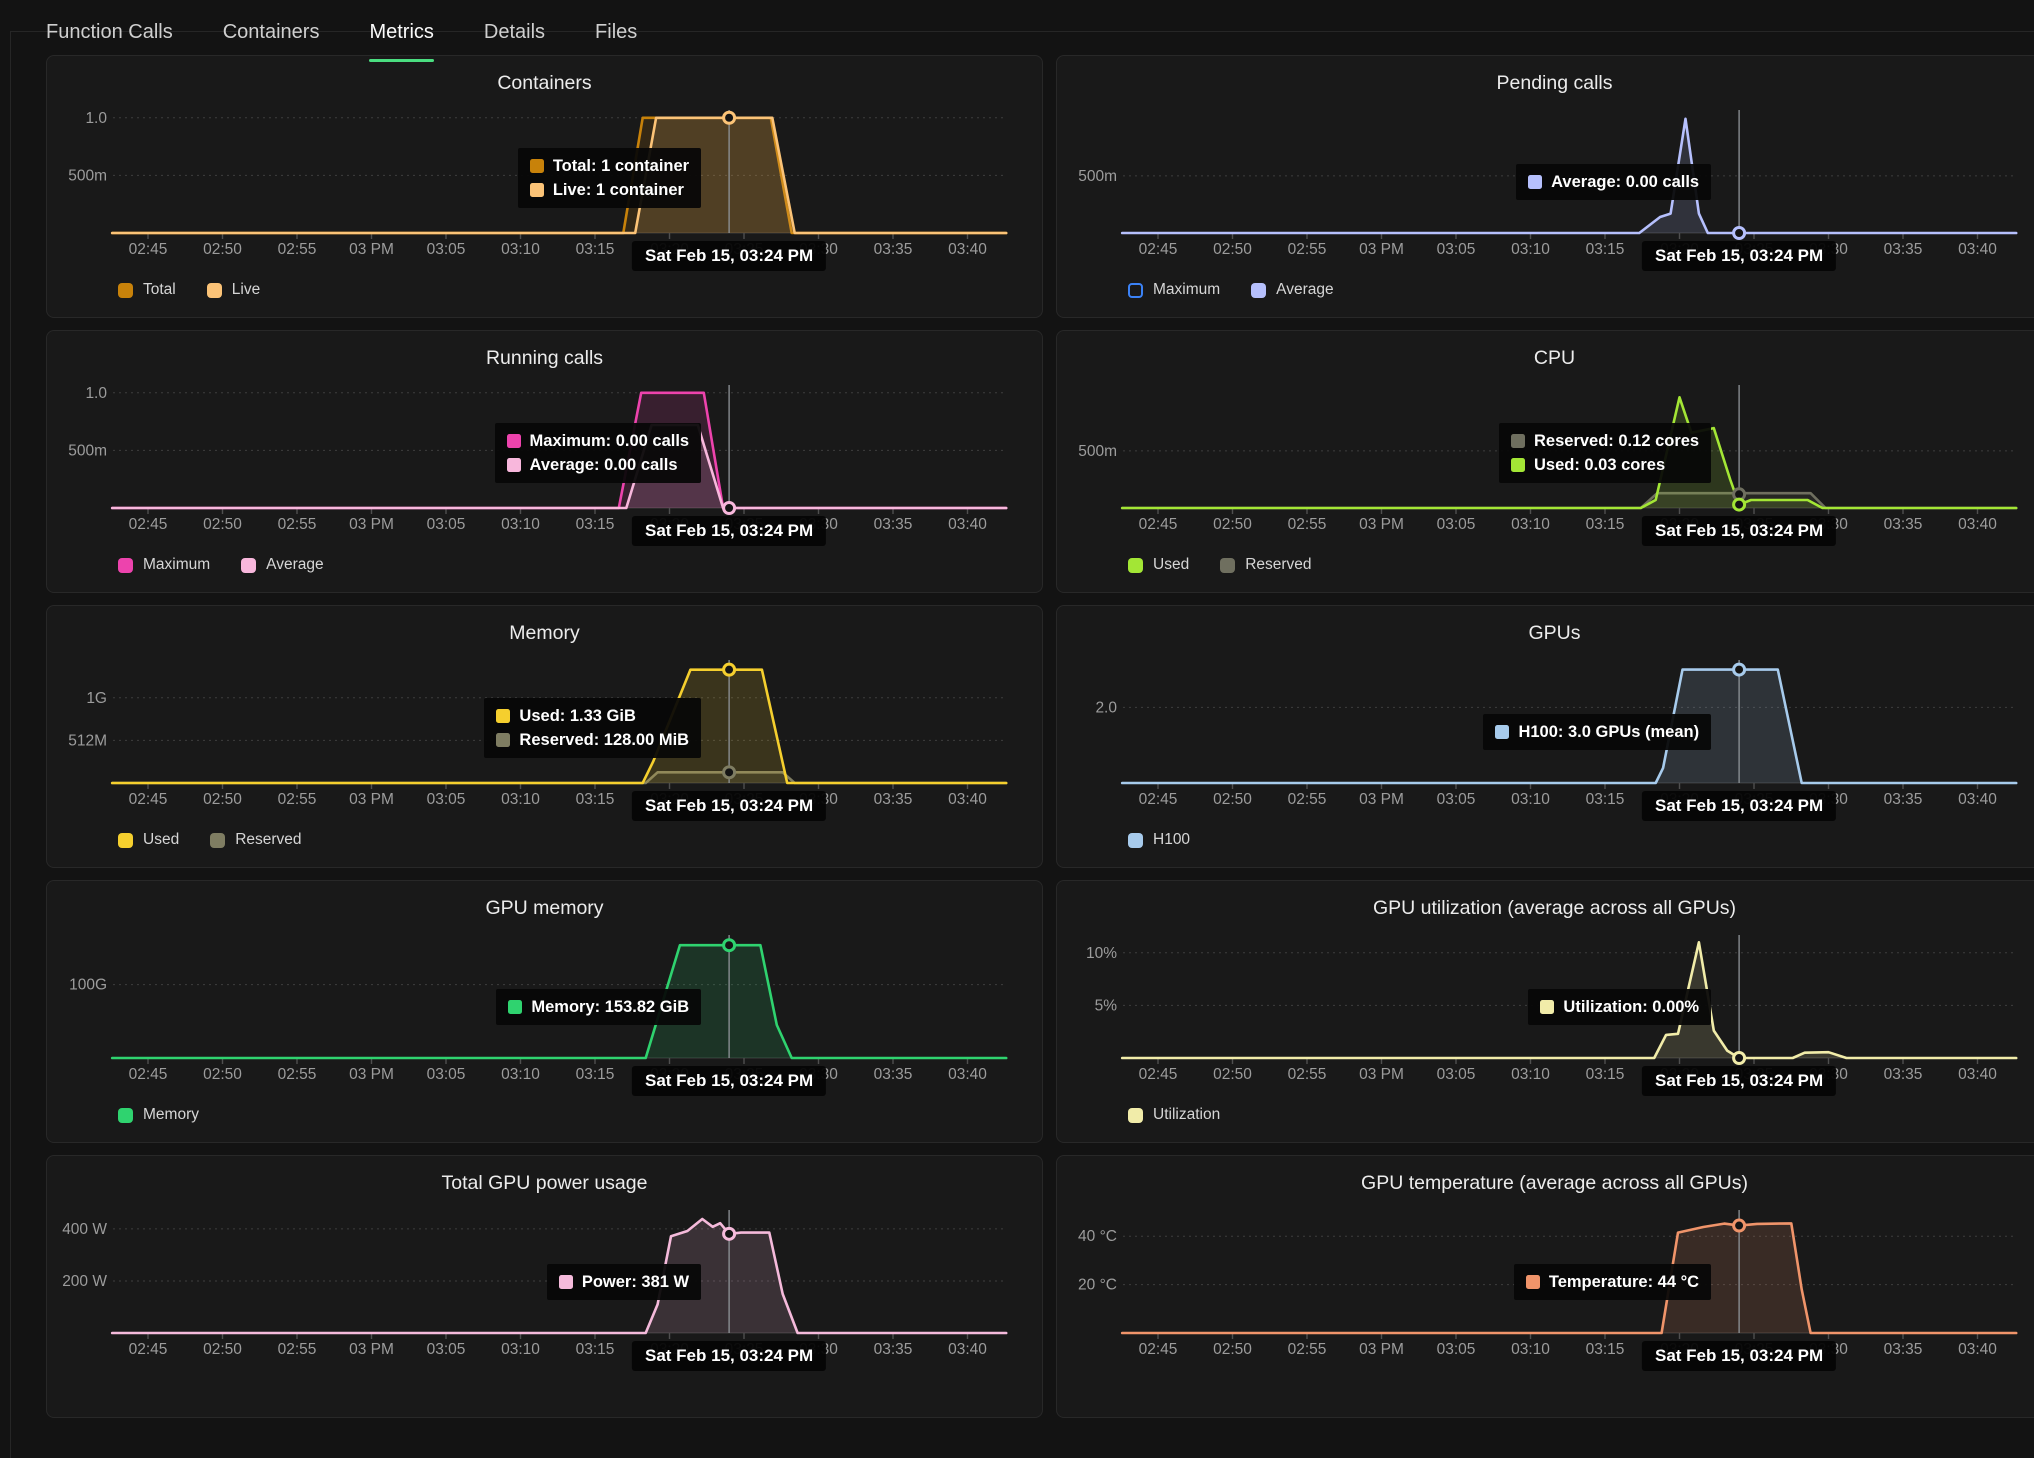  What do you see at coordinates (514, 32) in the screenshot?
I see `tab-details: Details` at bounding box center [514, 32].